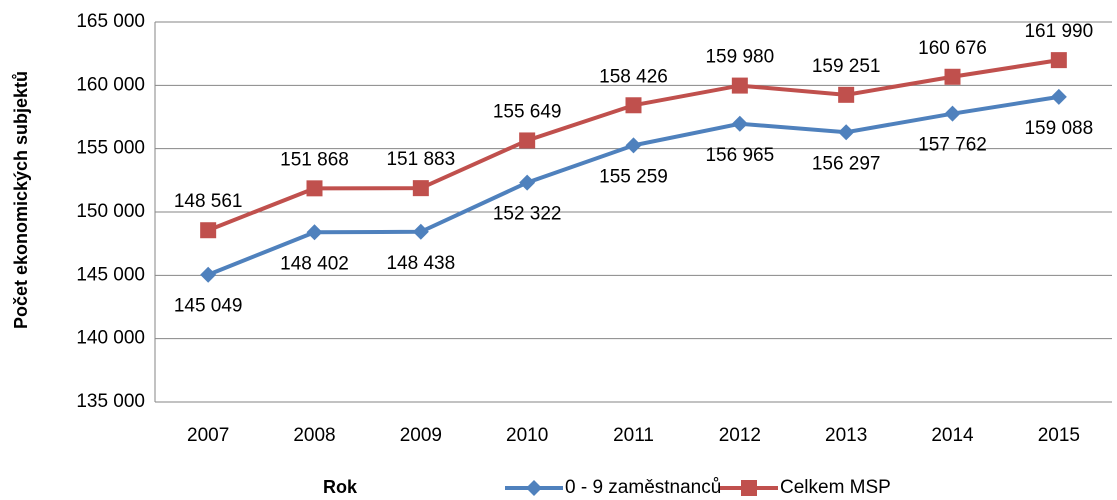  What do you see at coordinates (1058, 128) in the screenshot?
I see `data-label: 159 088` at bounding box center [1058, 128].